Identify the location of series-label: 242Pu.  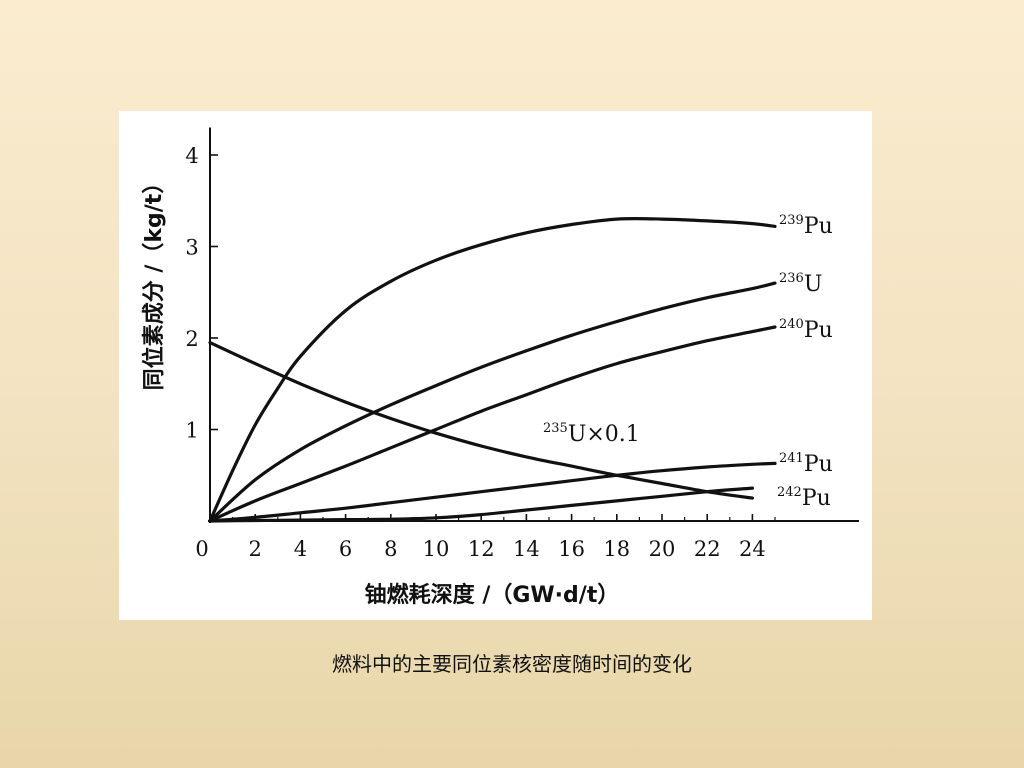
(804, 498).